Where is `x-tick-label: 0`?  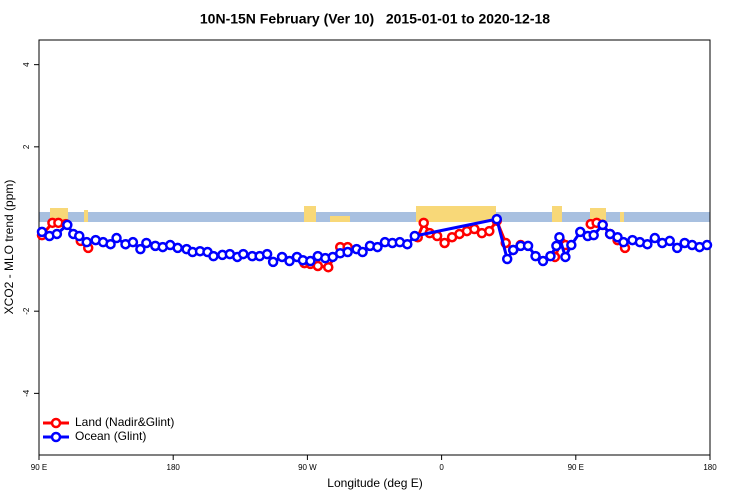
x-tick-label: 0 is located at coordinates (441, 467).